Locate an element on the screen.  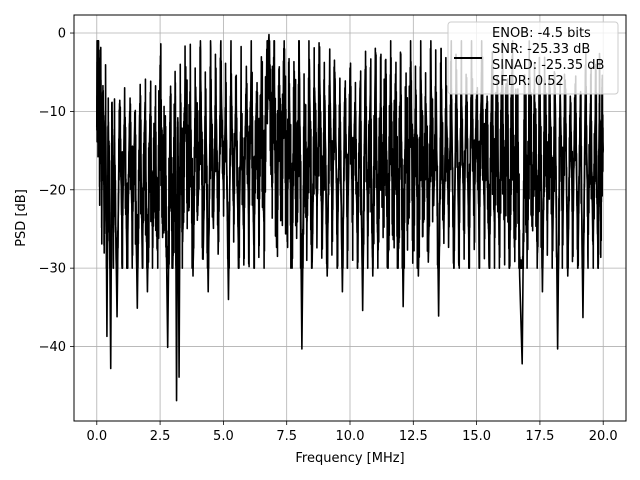
x-axis-ticks: 0.0 2.5 5.0 7.5 10.0 12.5 15.0 17.5 20.0 is located at coordinates (352, 432).